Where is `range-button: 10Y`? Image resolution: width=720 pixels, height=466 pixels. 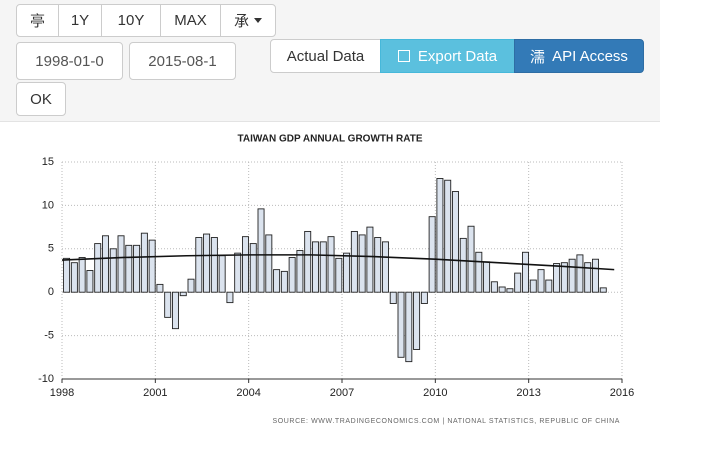
range-button: 10Y is located at coordinates (131, 20).